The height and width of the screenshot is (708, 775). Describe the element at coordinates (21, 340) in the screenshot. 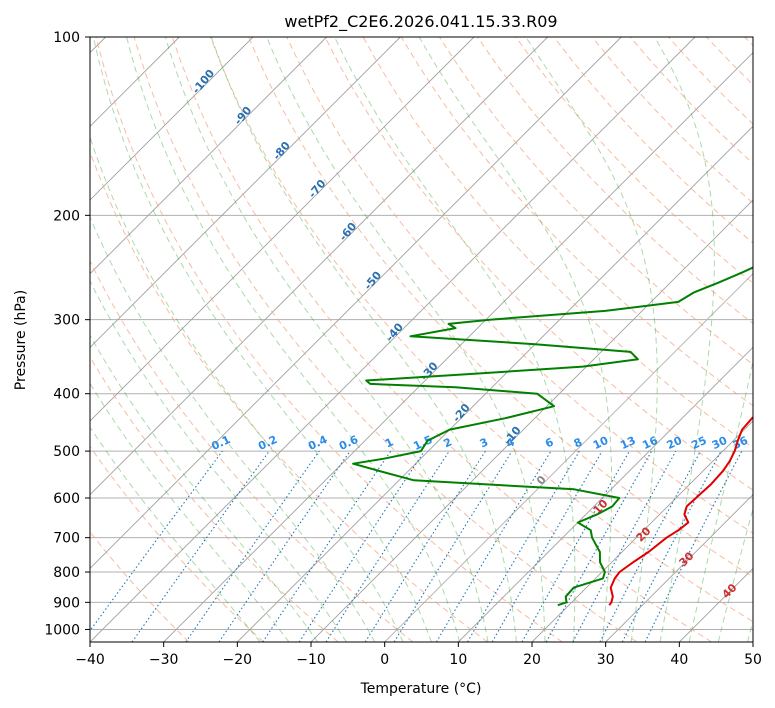

I see `y-axis-title: Pressure (hPa)` at that location.